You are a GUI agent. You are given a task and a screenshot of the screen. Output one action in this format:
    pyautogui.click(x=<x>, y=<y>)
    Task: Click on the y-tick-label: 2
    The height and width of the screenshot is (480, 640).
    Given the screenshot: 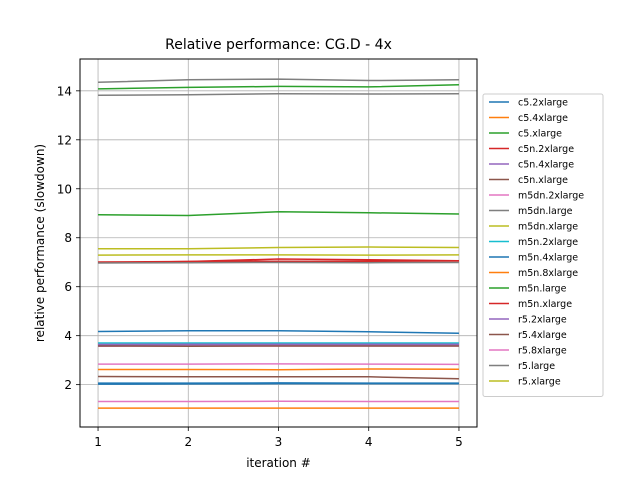 What is the action you would take?
    pyautogui.click(x=68, y=385)
    